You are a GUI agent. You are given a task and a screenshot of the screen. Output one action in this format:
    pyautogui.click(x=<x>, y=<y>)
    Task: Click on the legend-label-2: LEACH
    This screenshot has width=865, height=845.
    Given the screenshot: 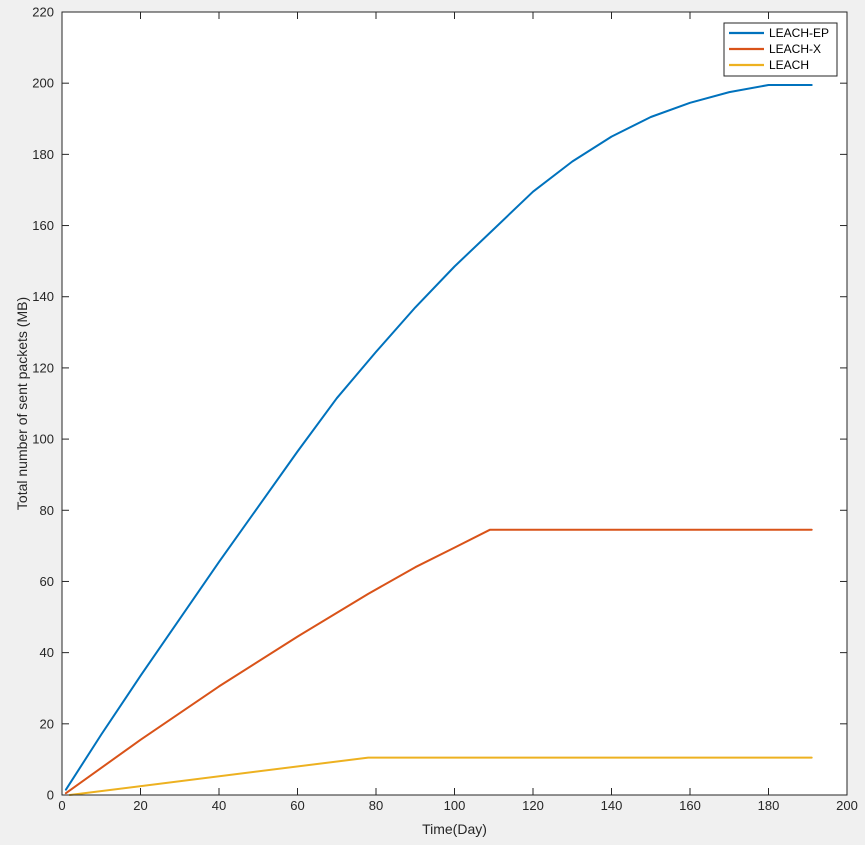 What is the action you would take?
    pyautogui.click(x=789, y=65)
    